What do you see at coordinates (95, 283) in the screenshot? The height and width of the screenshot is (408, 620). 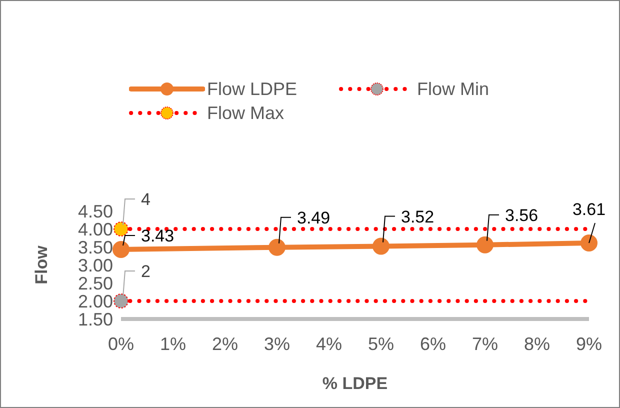 I see `y-tick-label: 2.50` at bounding box center [95, 283].